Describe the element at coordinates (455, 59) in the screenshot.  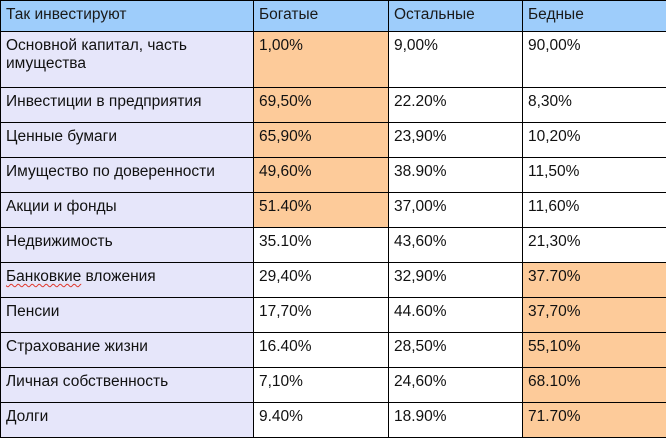
I see `value-cell-others: 9,00%` at that location.